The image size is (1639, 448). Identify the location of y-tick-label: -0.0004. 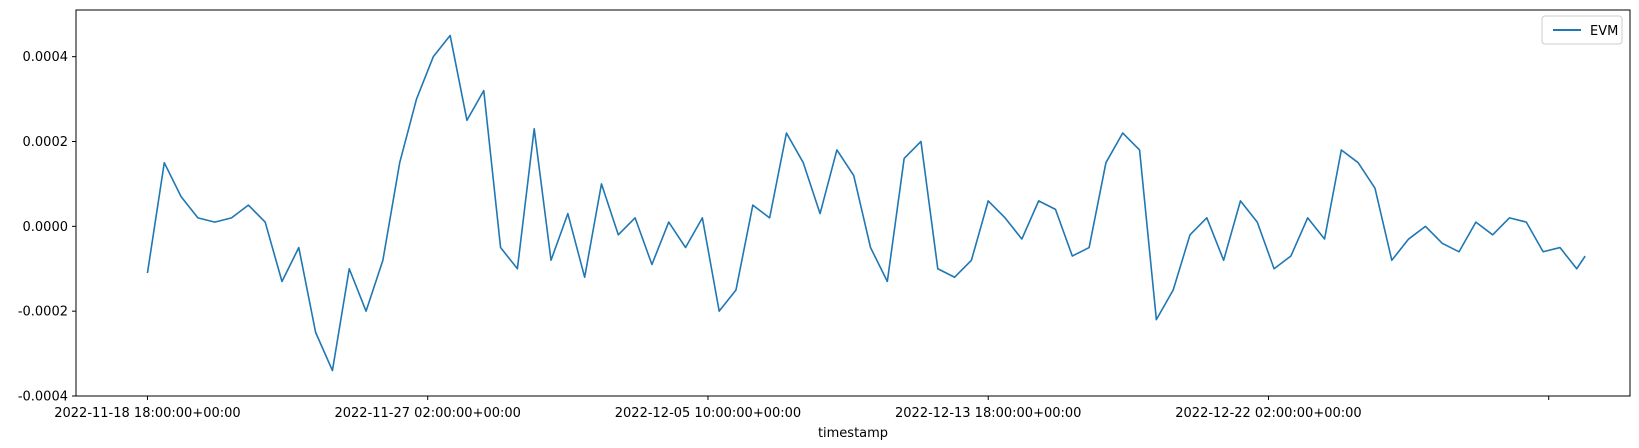
(43, 397).